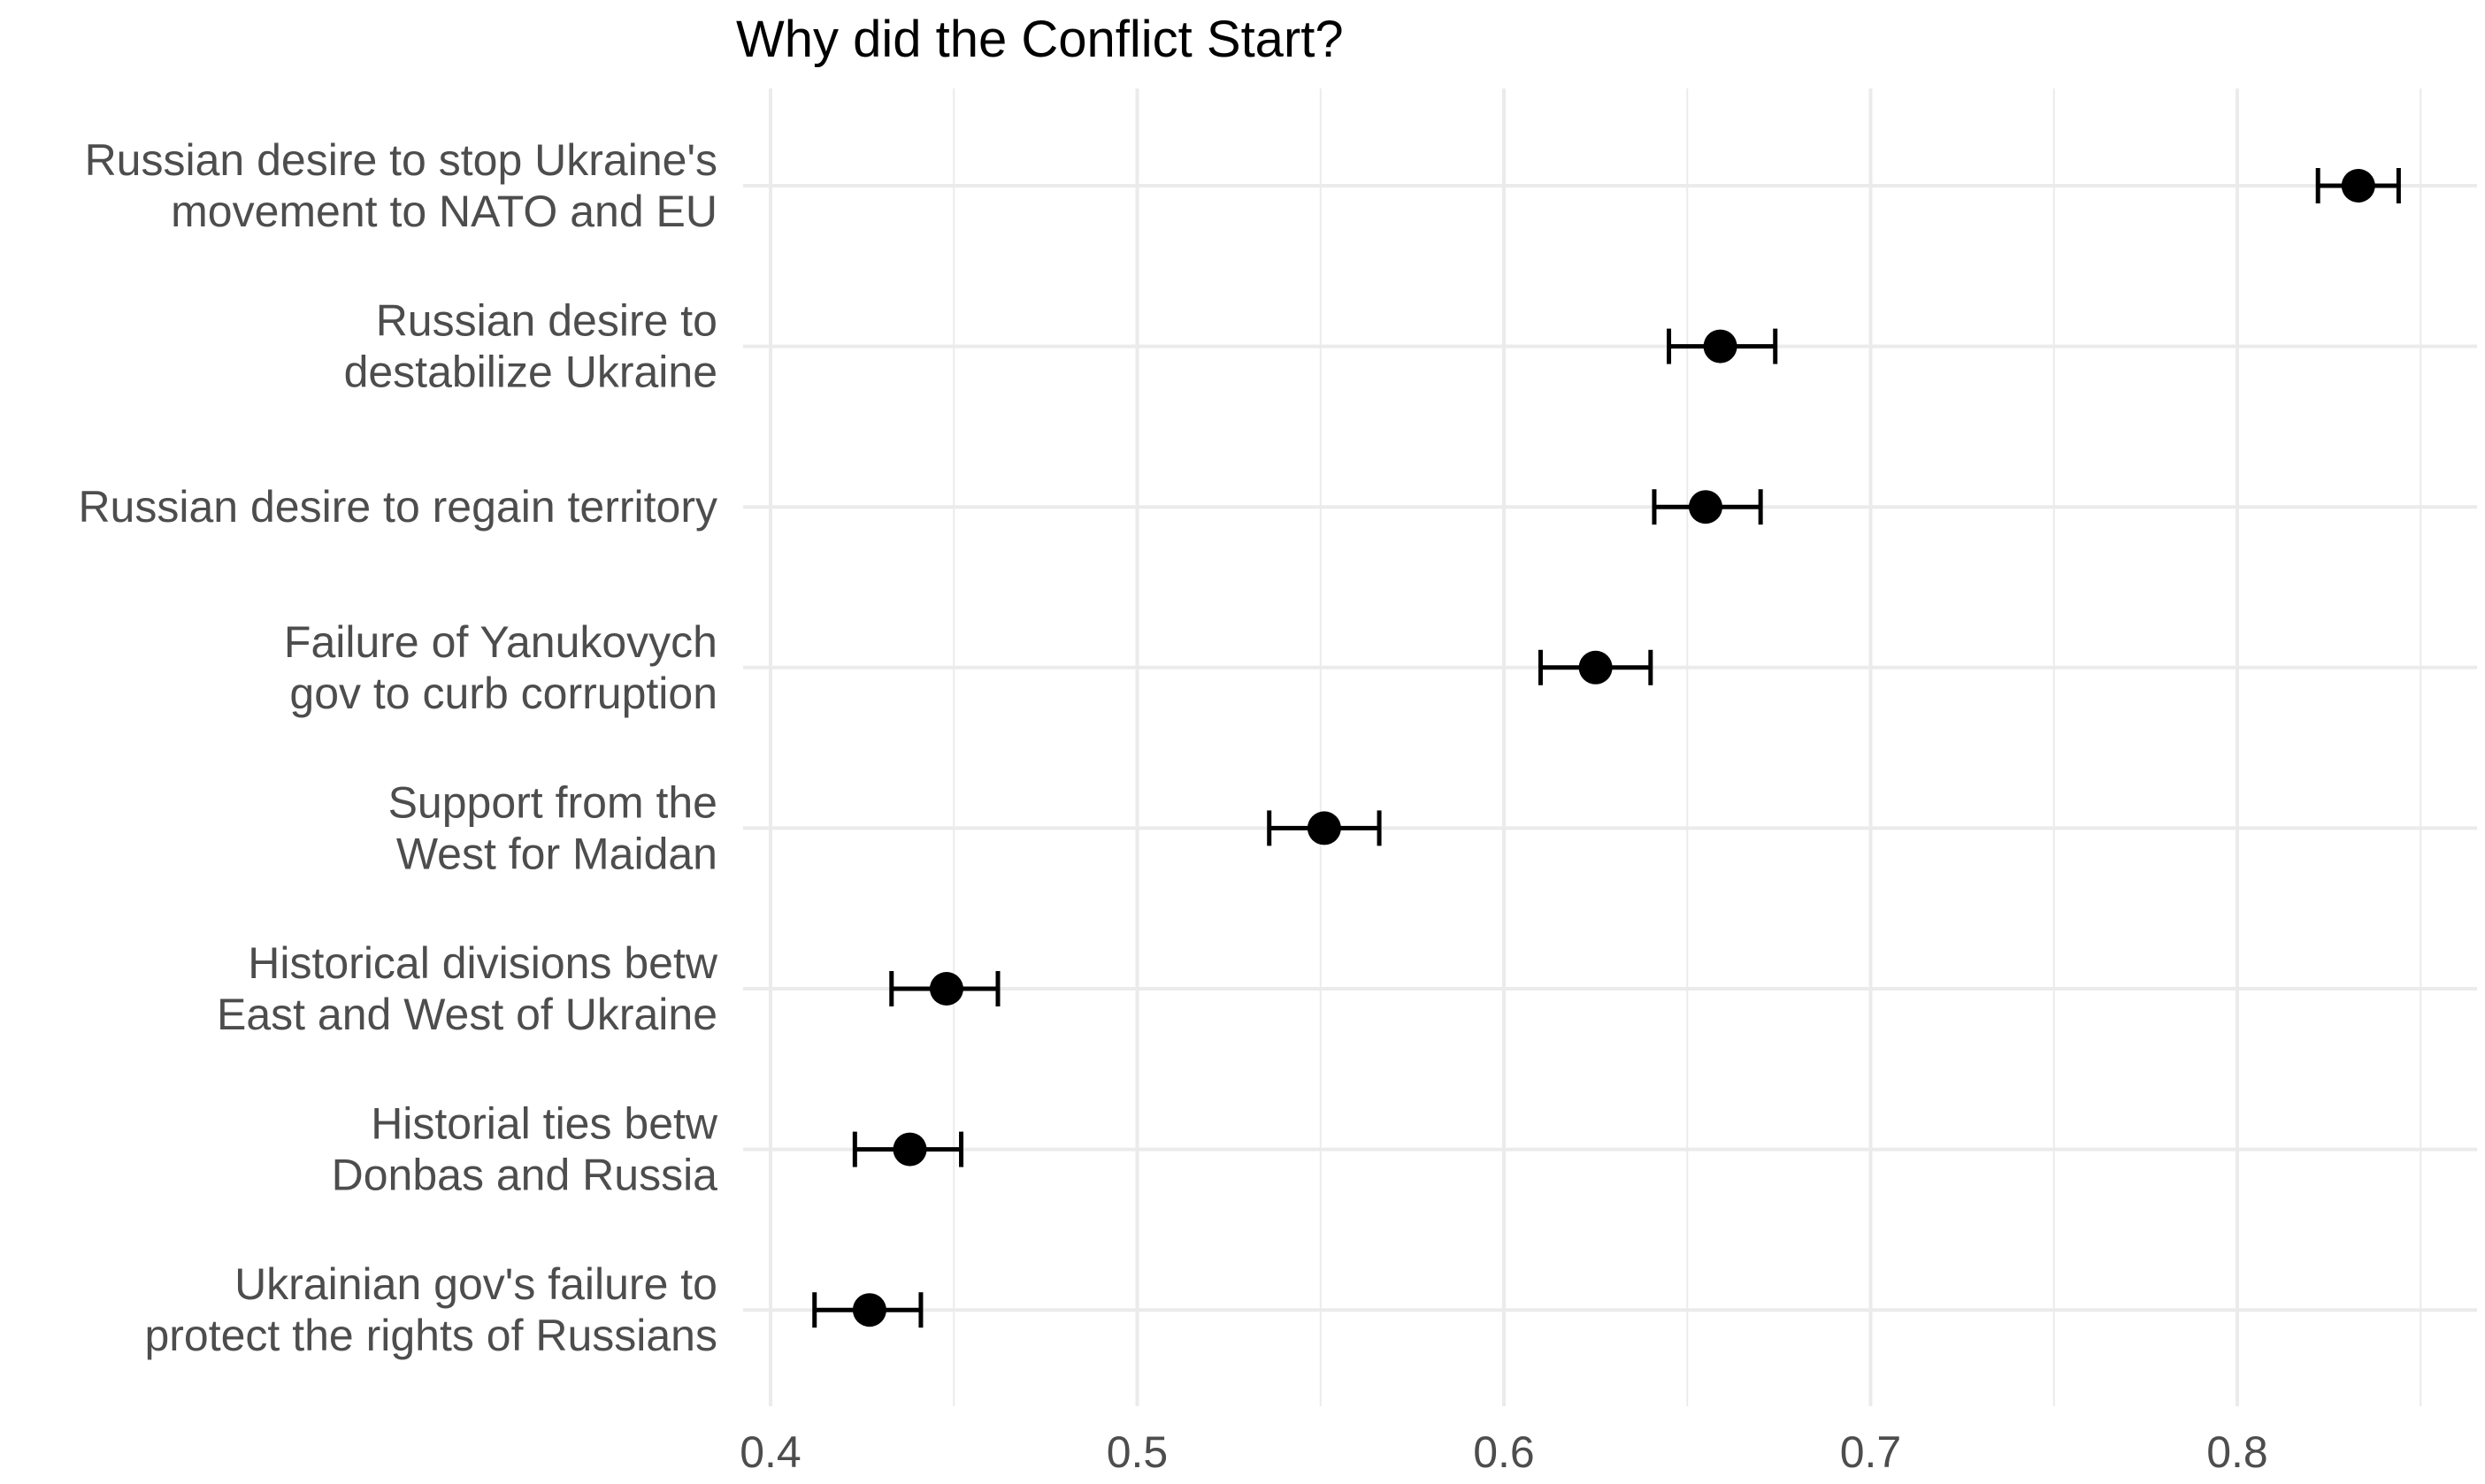 This screenshot has width=2485, height=1484. Describe the element at coordinates (530, 372) in the screenshot. I see `y-tick-label: destabilize Ukraine` at that location.